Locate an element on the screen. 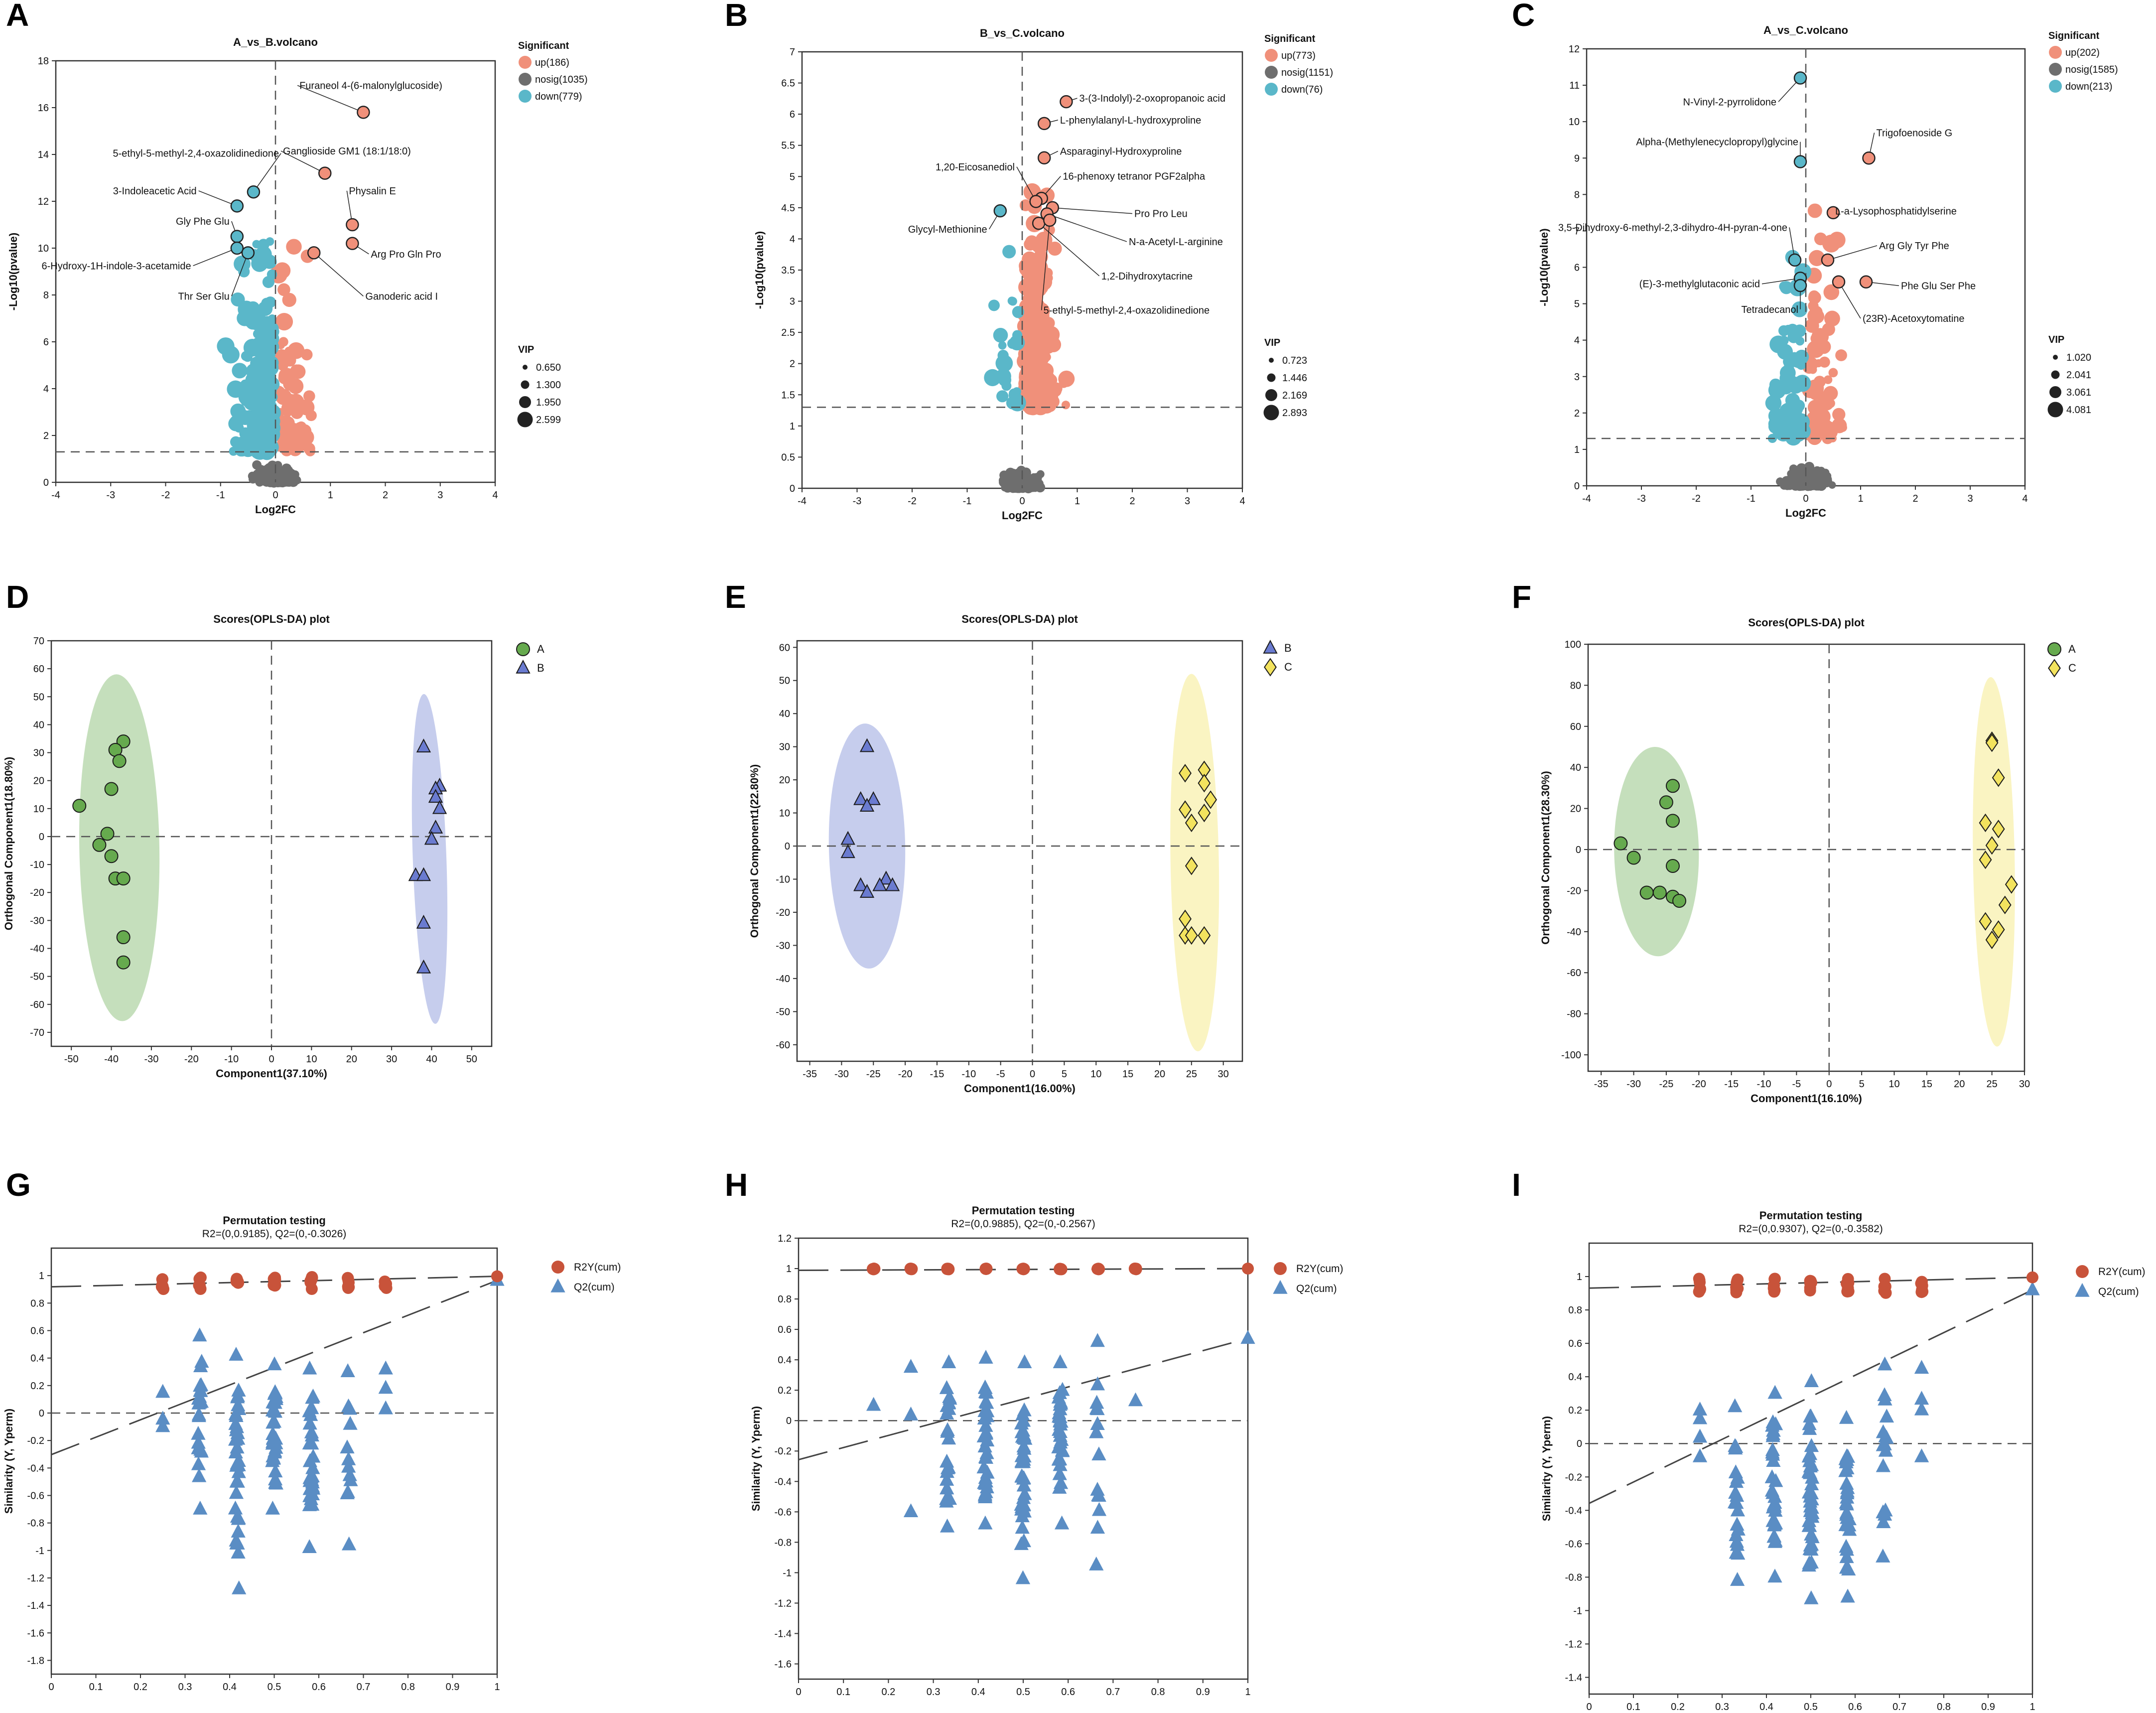  sample-point-b is located at coordinates (423, 921).